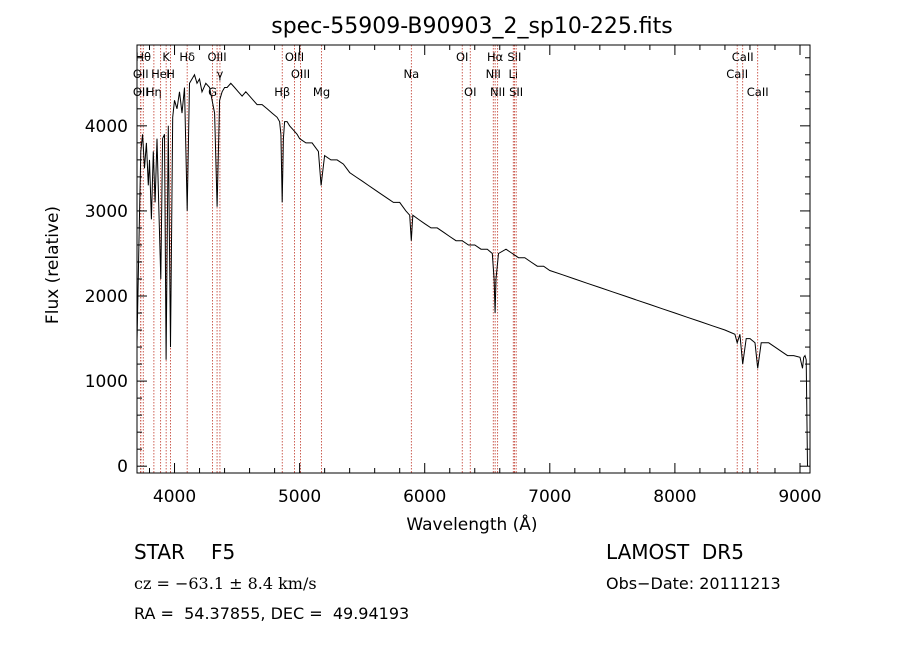 This screenshot has width=900, height=649. Describe the element at coordinates (299, 497) in the screenshot. I see `x-tick-label: 5000` at that location.